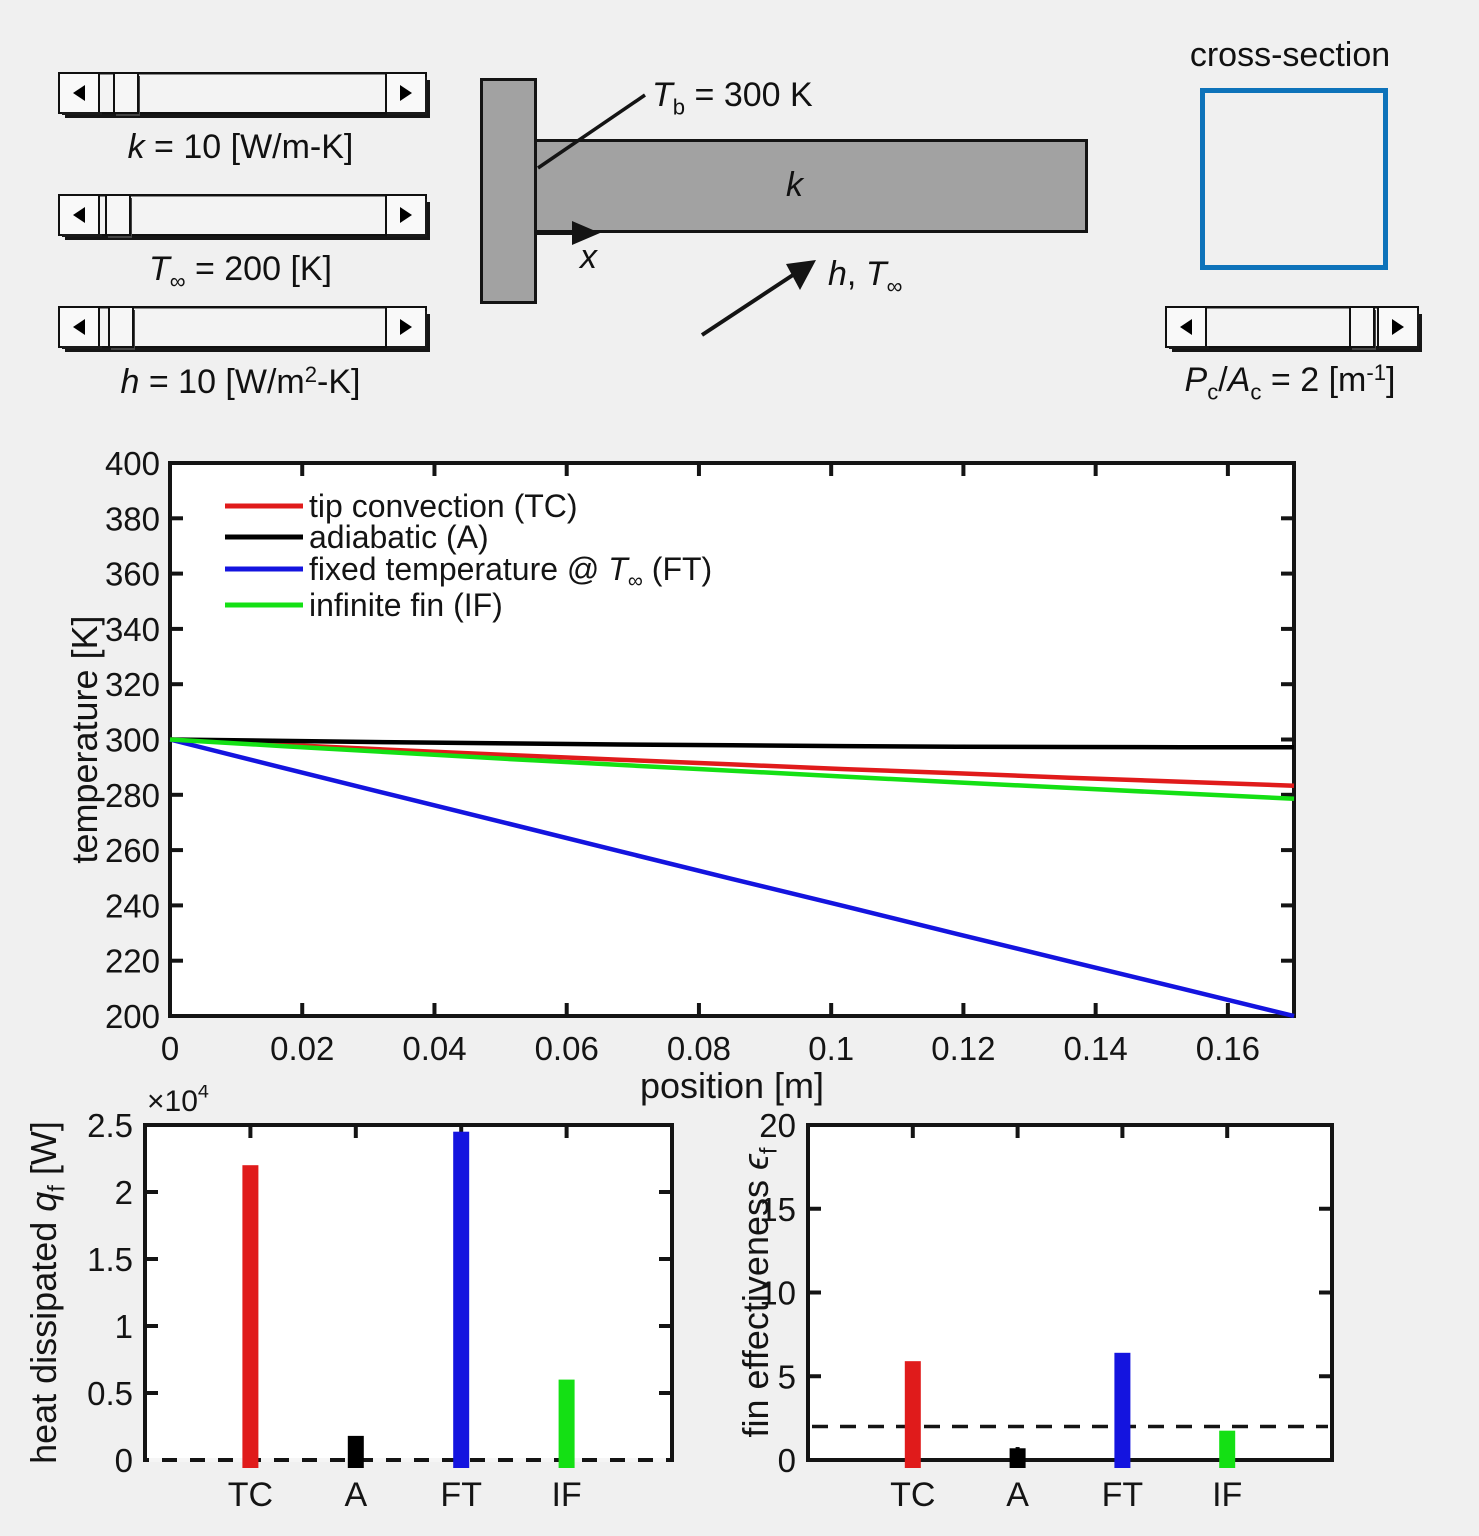 This screenshot has height=1536, width=1479. I want to click on x-tick-label: 0.08, so click(699, 1048).